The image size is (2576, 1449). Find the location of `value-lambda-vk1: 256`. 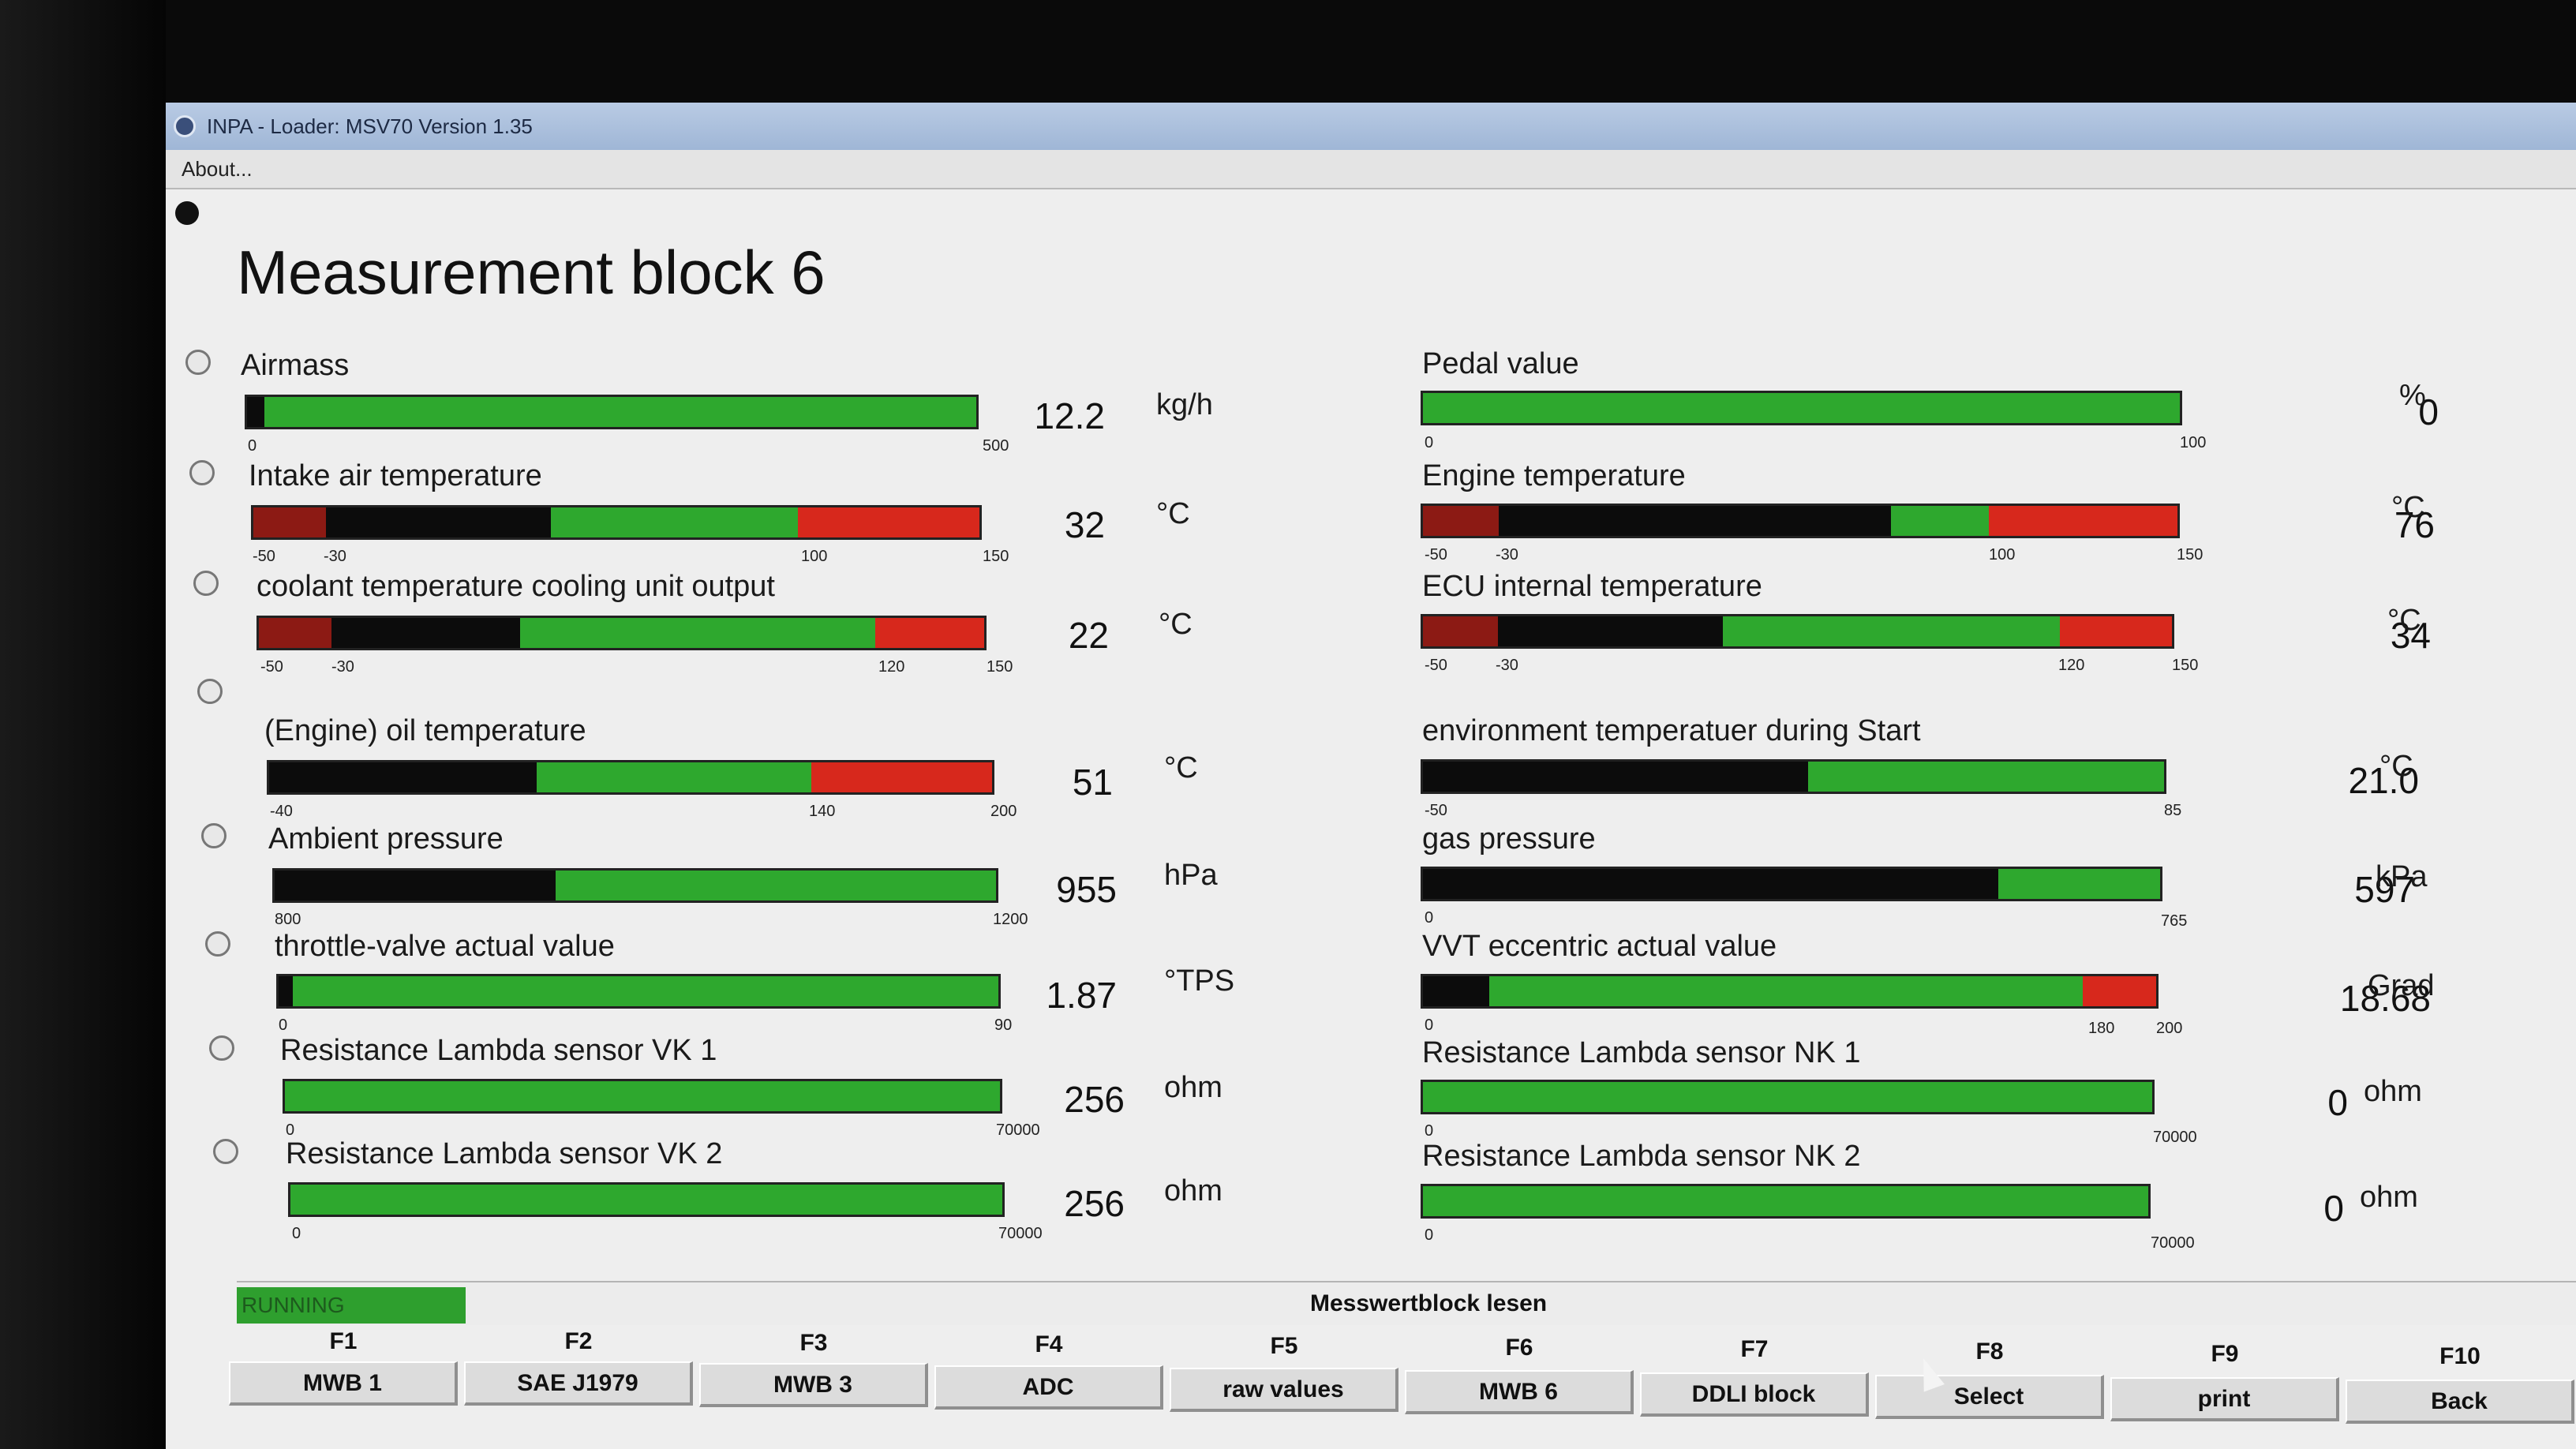

value-lambda-vk1: 256 is located at coordinates (1094, 1099).